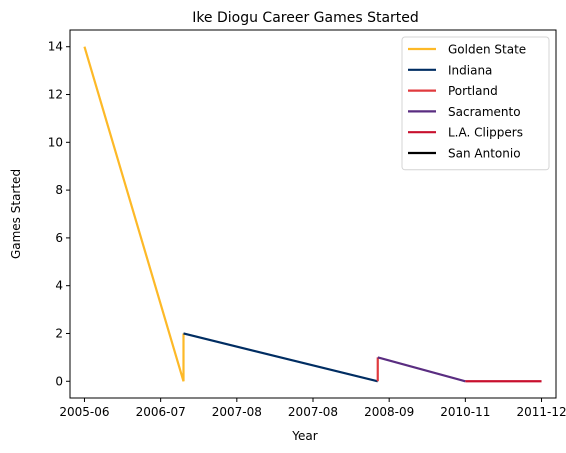  I want to click on legend-box, so click(475, 103).